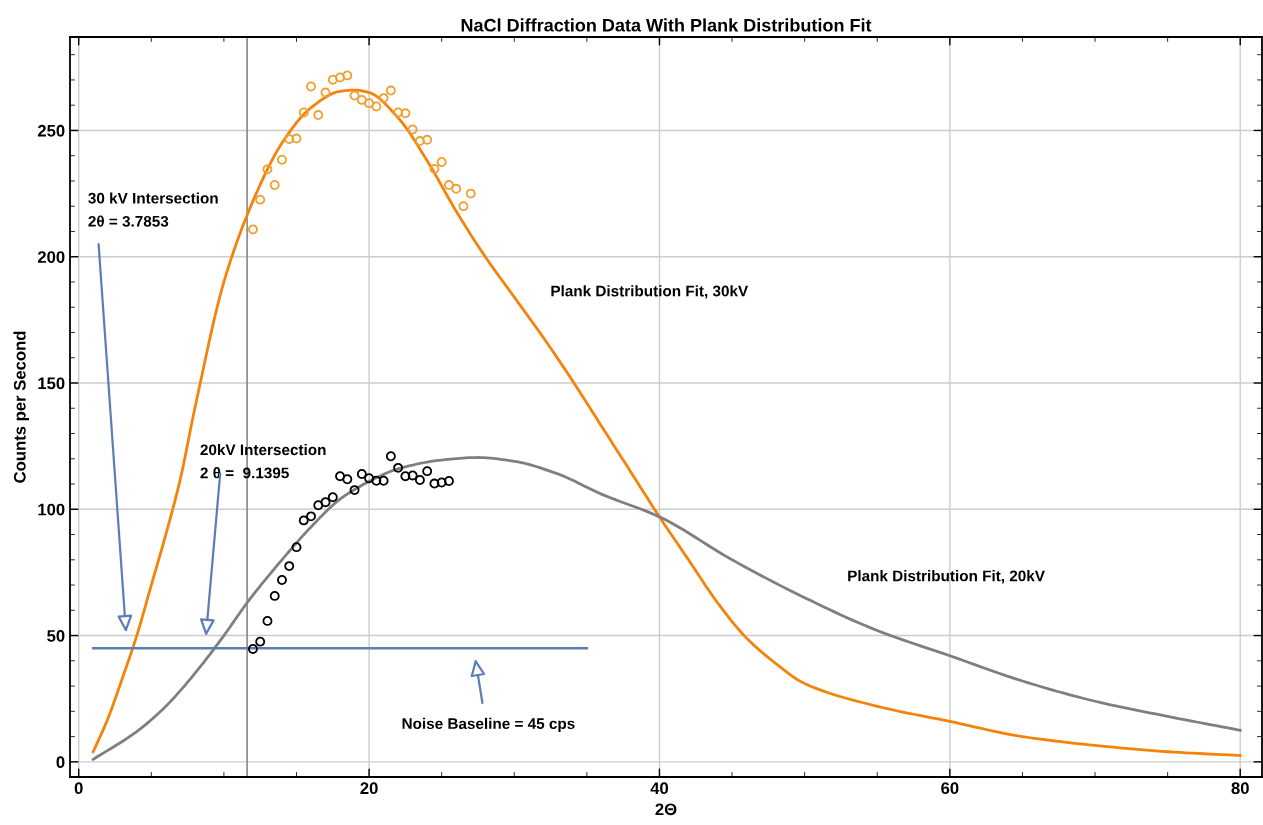  Describe the element at coordinates (1240, 788) in the screenshot. I see `x-tick-label: 80` at that location.